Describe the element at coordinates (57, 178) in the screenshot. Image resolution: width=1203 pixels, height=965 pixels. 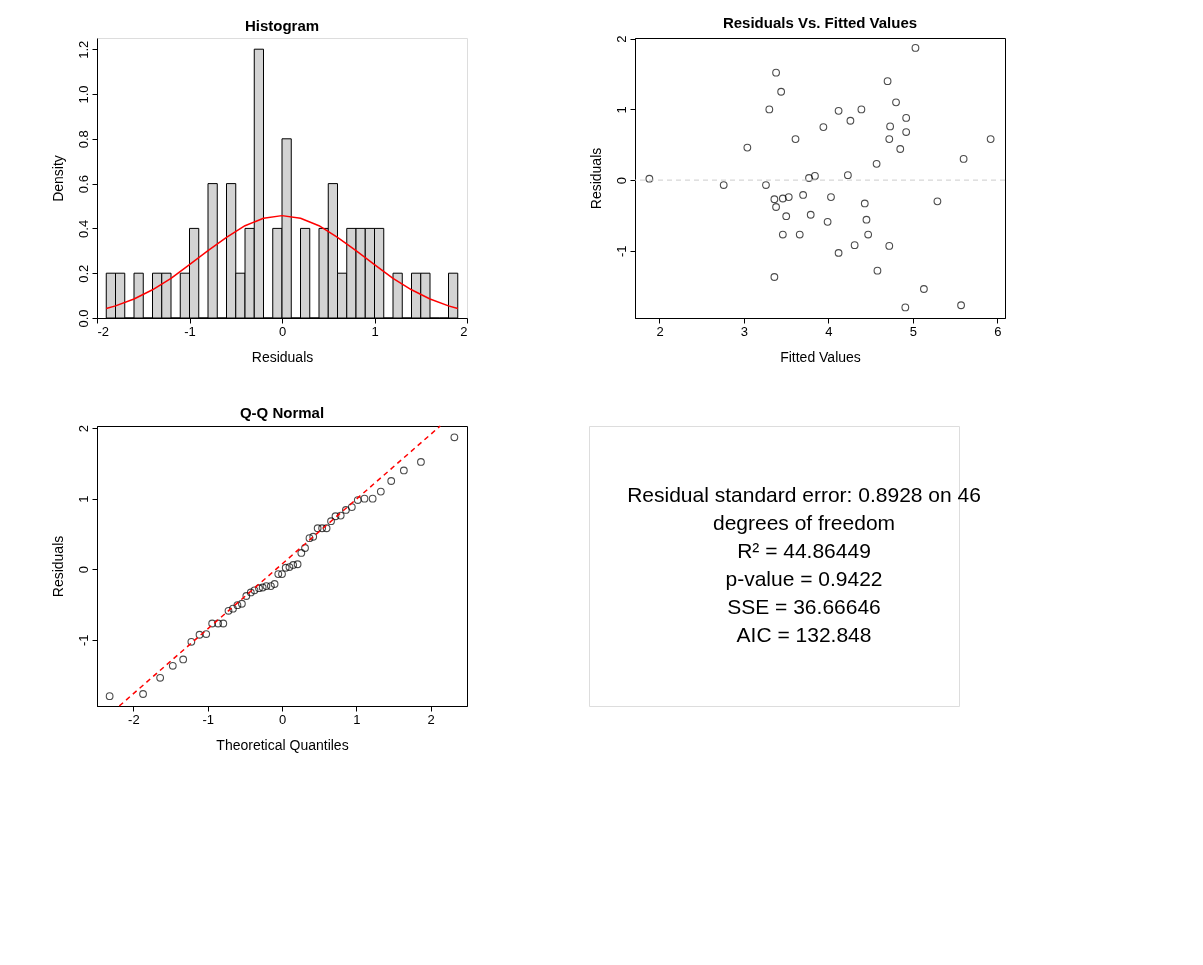
I see `y-axis-title: Density` at that location.